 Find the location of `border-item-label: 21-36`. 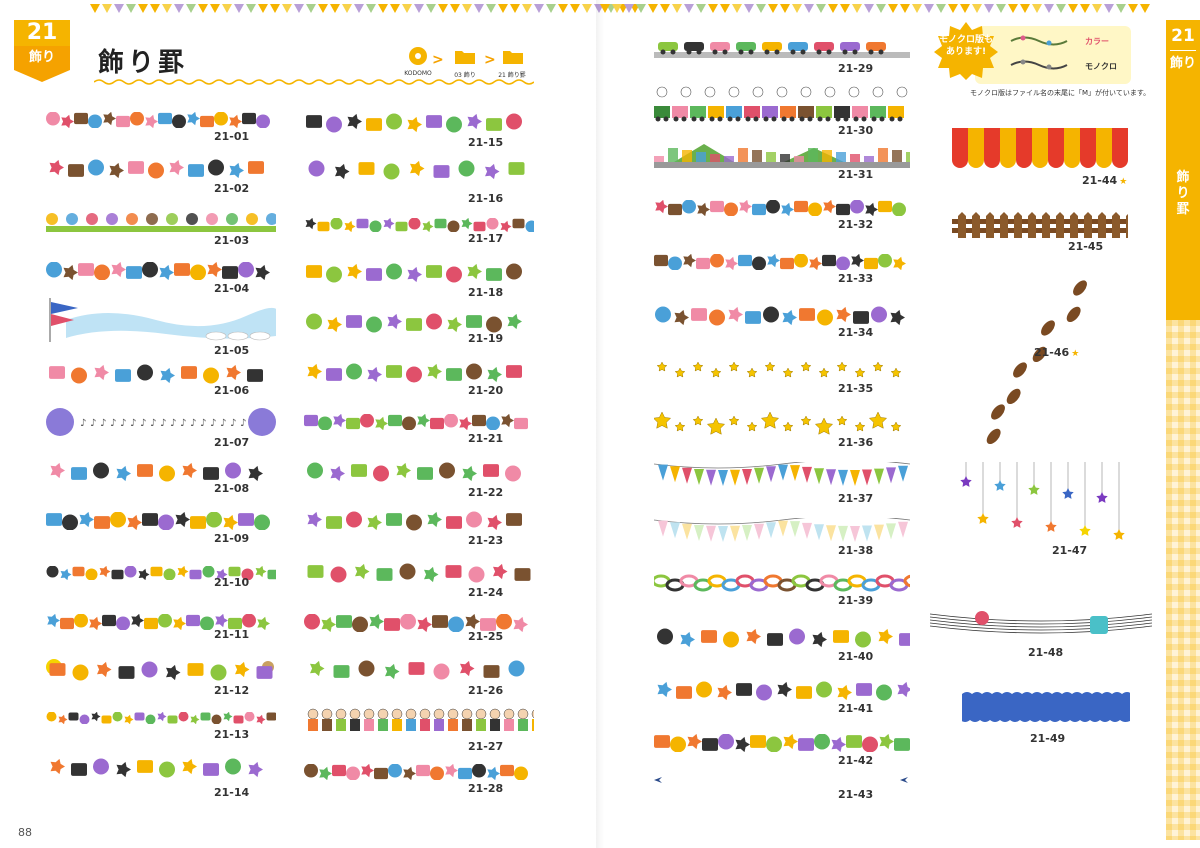

border-item-label: 21-36 is located at coordinates (855, 442).